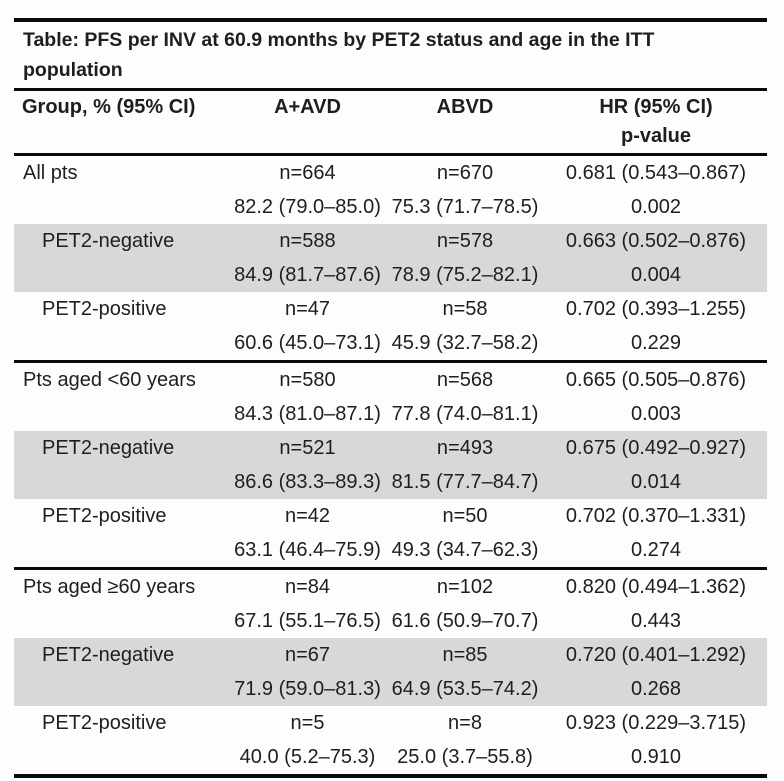  I want to click on p-value: 0.268, so click(656, 689).